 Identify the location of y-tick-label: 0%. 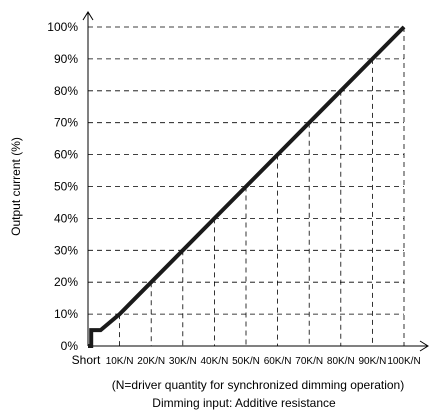
(70, 346).